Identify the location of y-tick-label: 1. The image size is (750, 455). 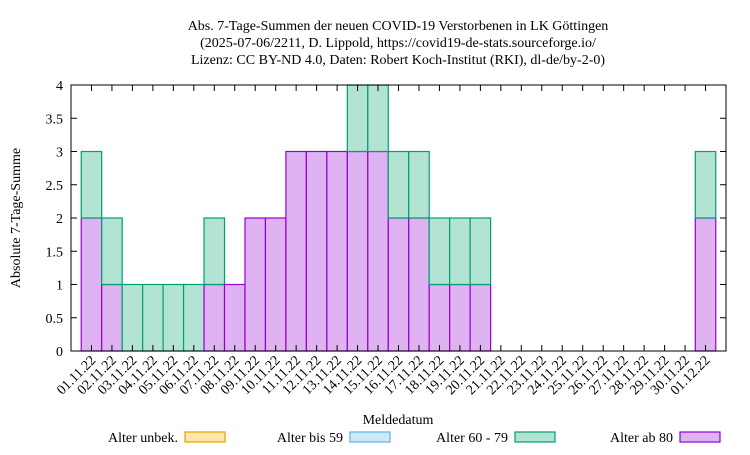
(59, 286).